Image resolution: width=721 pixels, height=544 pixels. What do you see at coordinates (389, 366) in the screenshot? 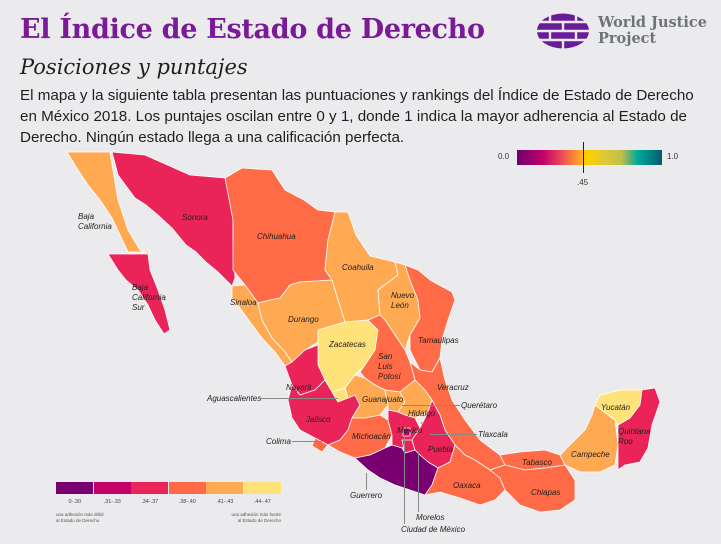
I see `label-san-luis-potosi: San Luis Potosí` at bounding box center [389, 366].